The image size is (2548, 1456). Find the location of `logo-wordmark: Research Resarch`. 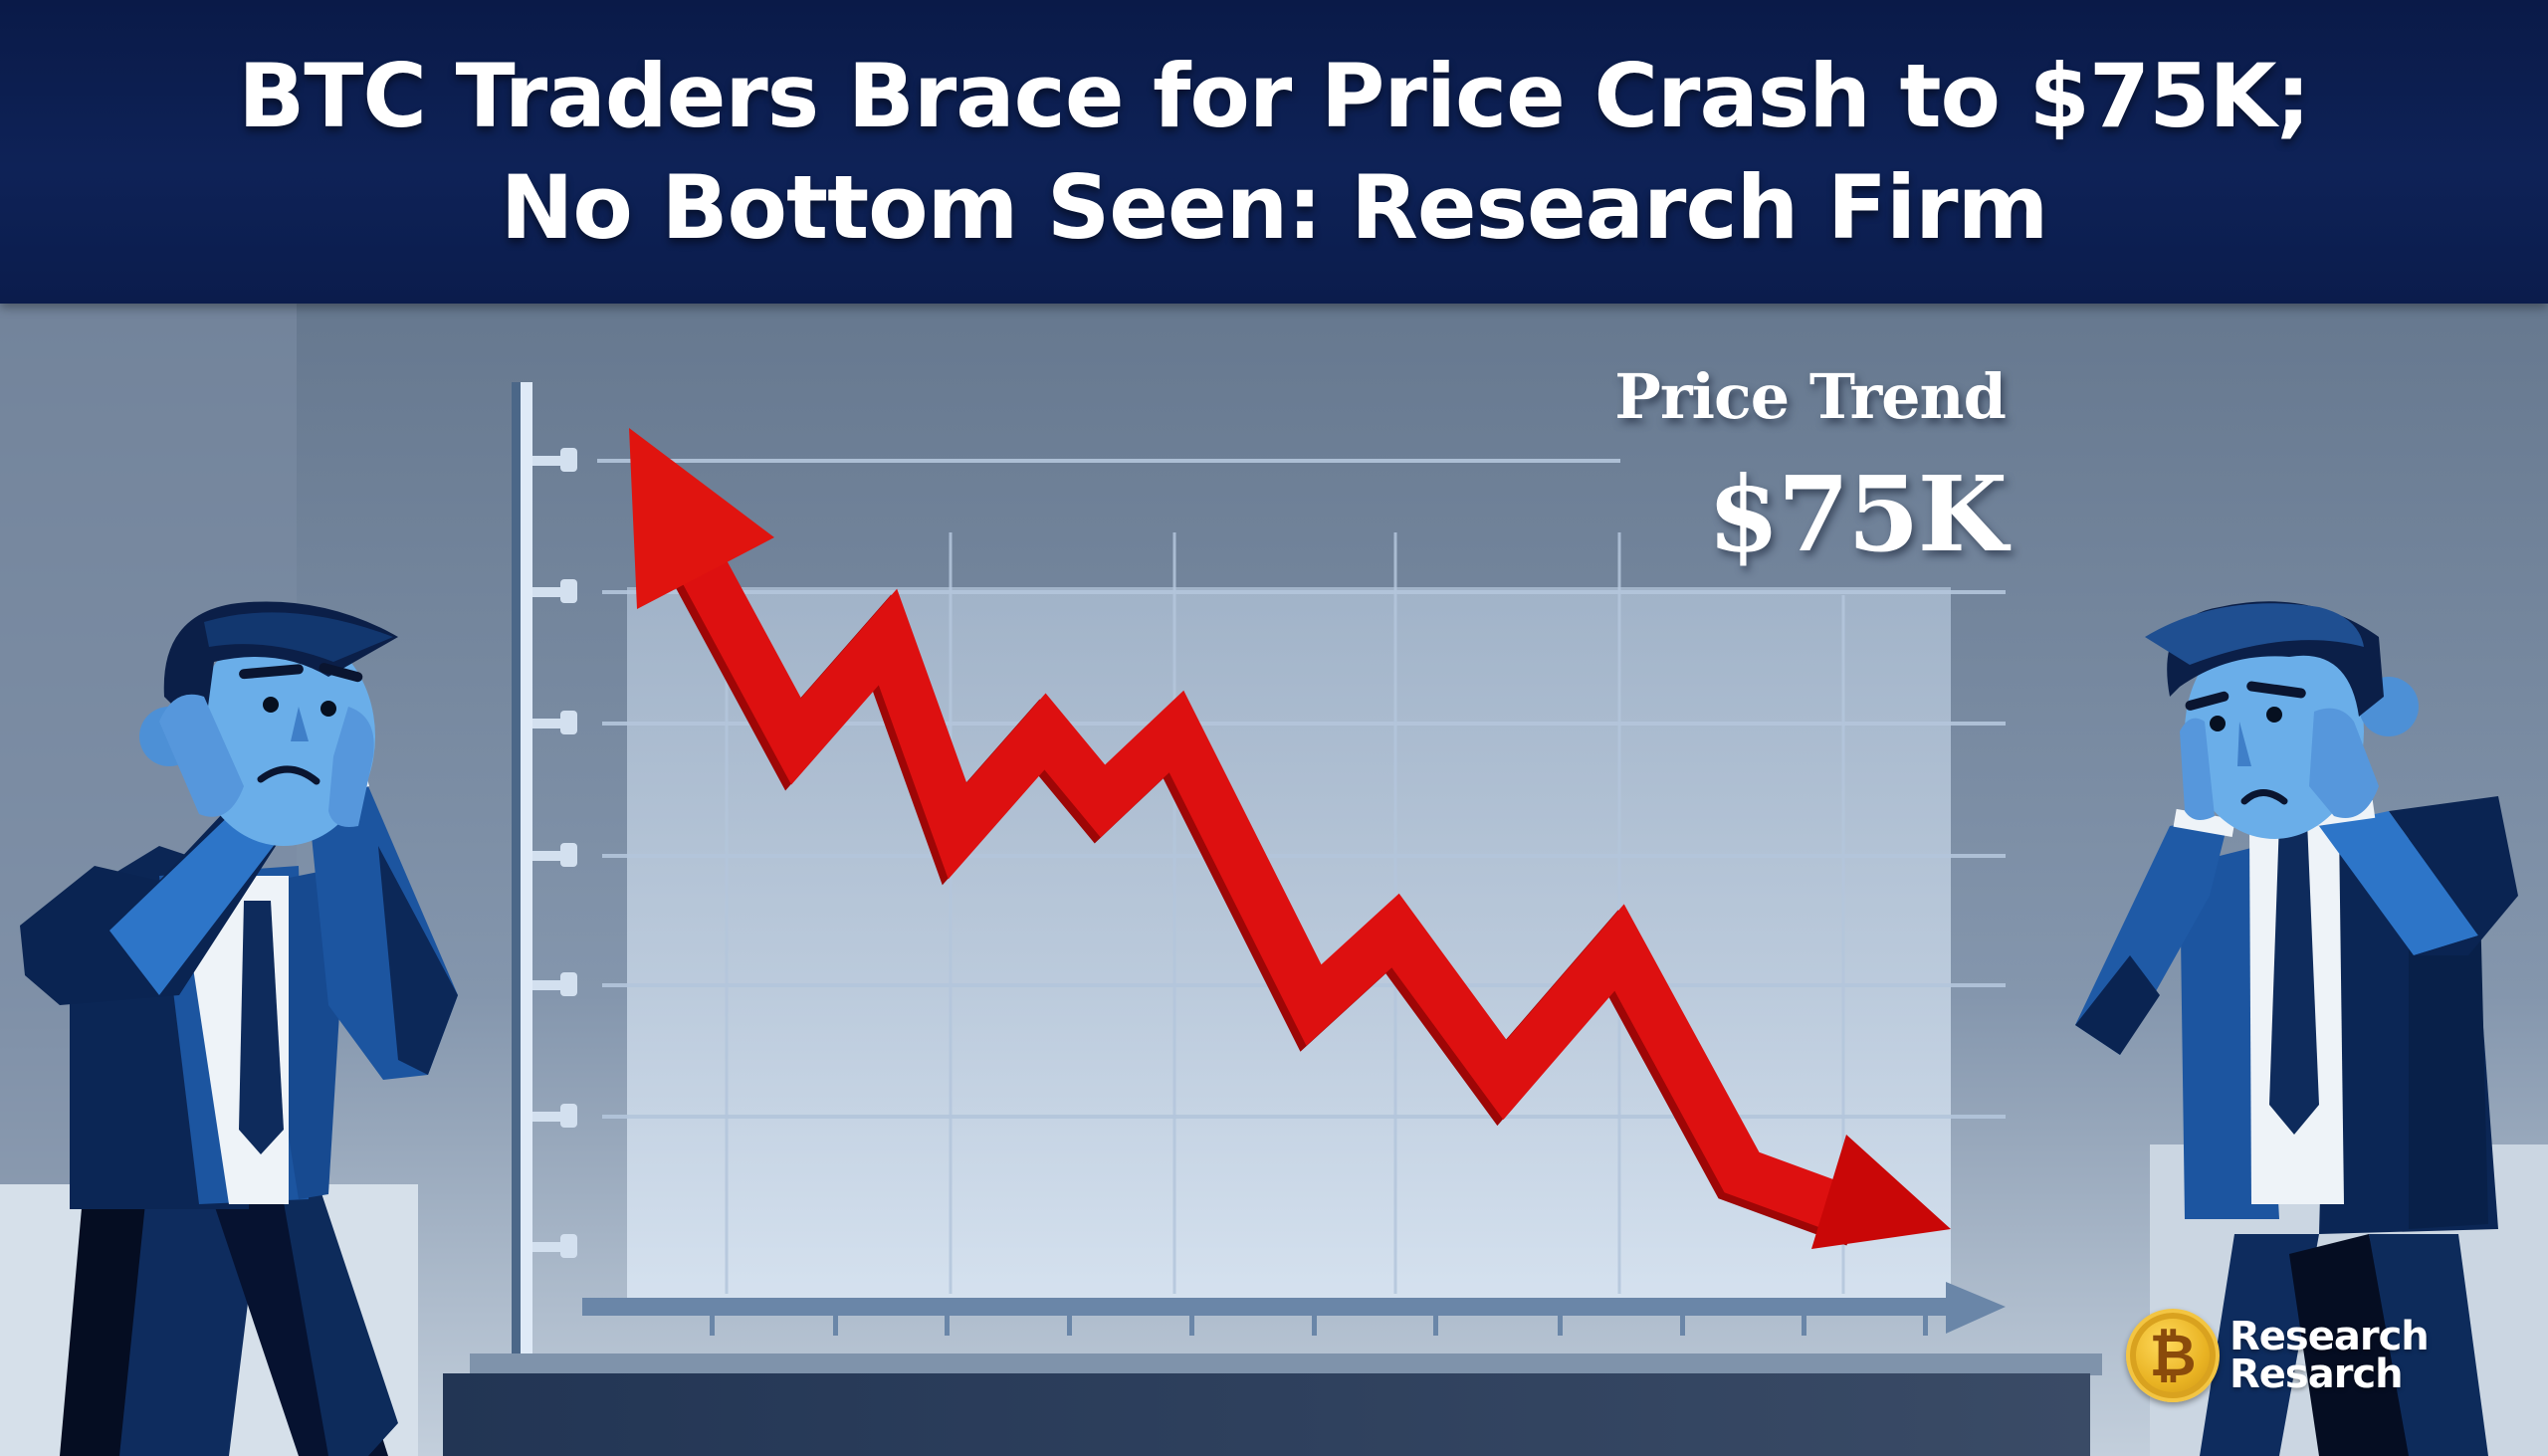

logo-wordmark: Research Resarch is located at coordinates (2330, 1355).